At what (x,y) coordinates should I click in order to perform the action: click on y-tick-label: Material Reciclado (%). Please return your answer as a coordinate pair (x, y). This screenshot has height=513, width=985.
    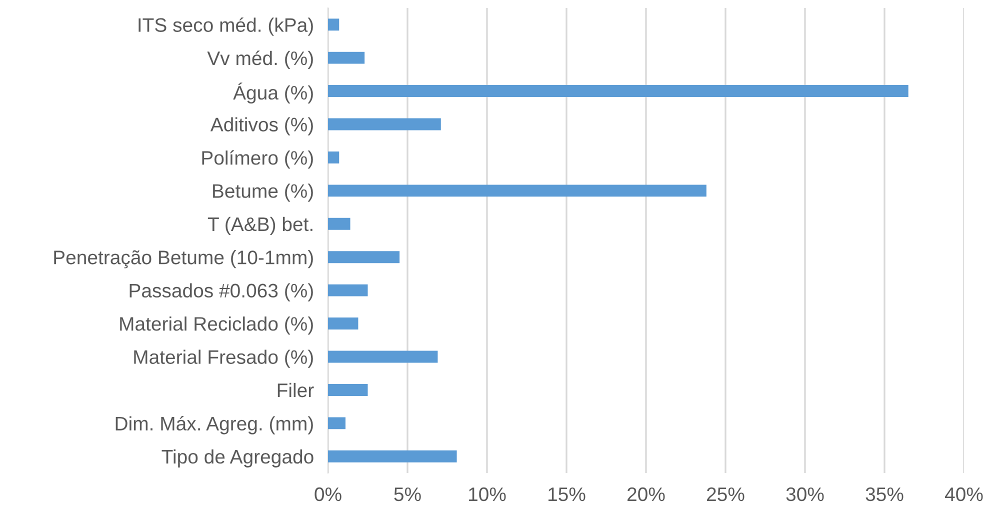
    Looking at the image, I should click on (216, 325).